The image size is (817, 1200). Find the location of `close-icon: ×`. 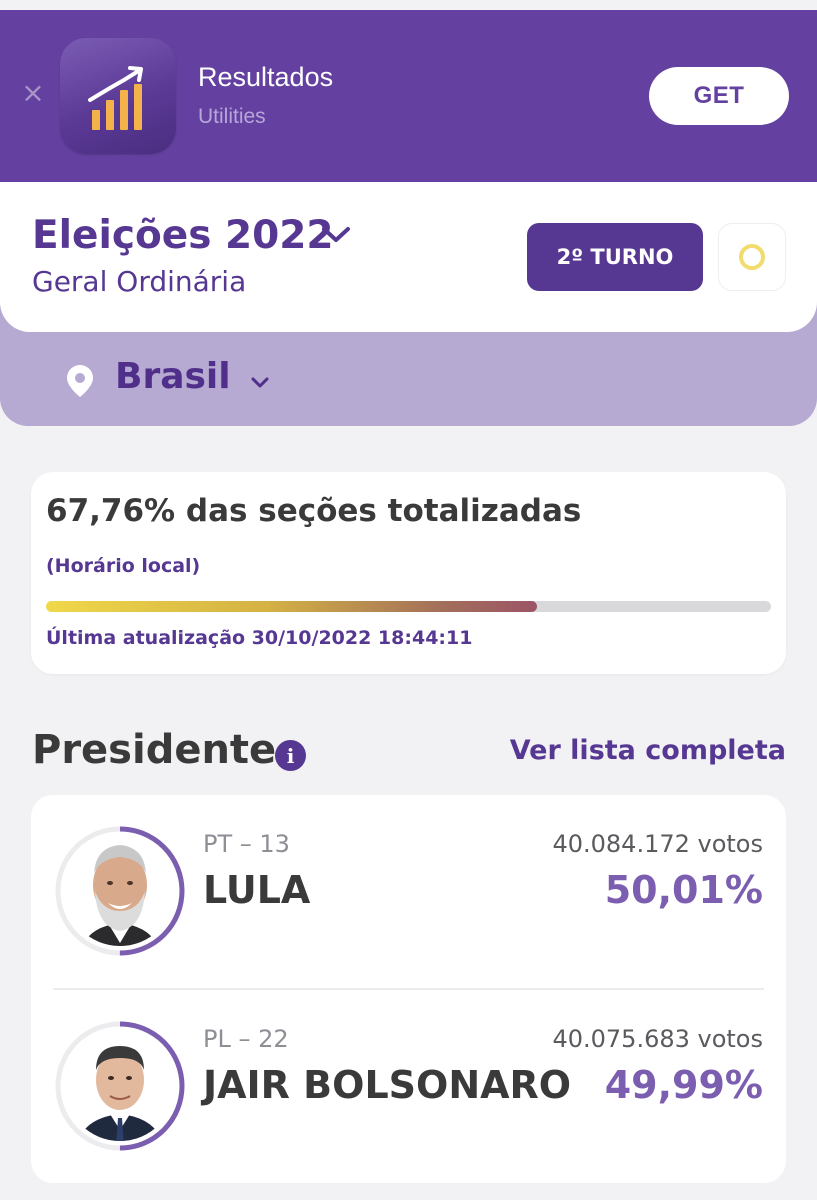

close-icon: × is located at coordinates (33, 92).